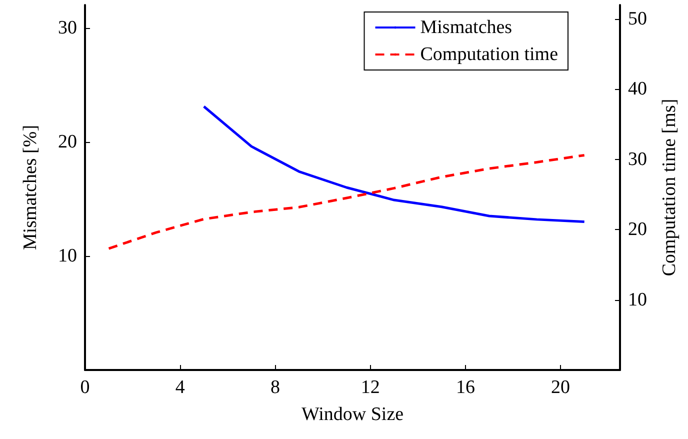 Image resolution: width=688 pixels, height=439 pixels. I want to click on y-axis-title: Mismatches [%], so click(30, 187).